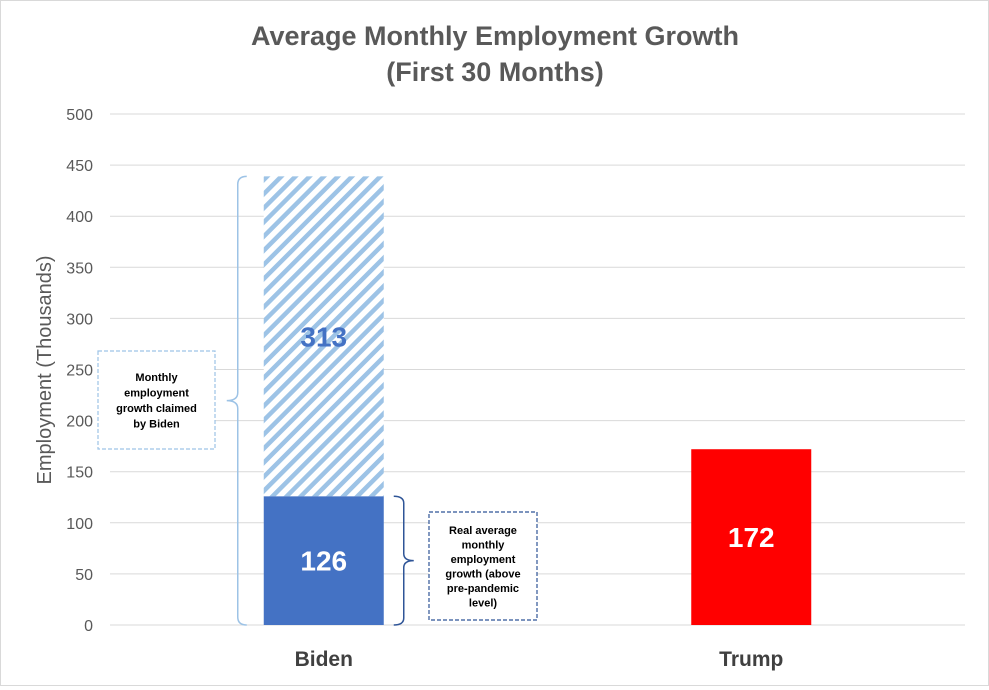  What do you see at coordinates (79, 319) in the screenshot?
I see `y-tick-300: 300` at bounding box center [79, 319].